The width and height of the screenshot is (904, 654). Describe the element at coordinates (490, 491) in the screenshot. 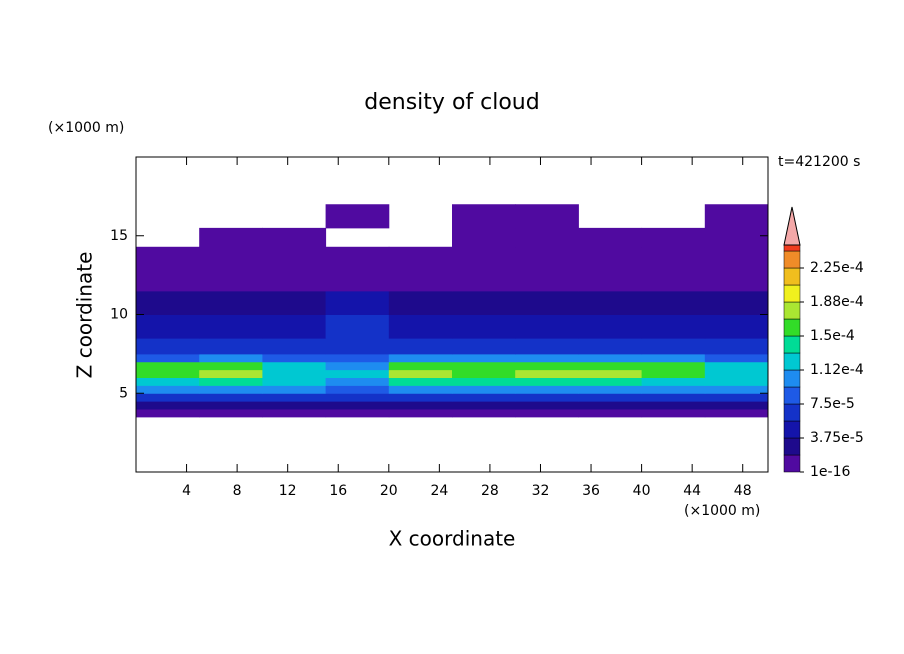

I see `x-tick-label: 28` at that location.